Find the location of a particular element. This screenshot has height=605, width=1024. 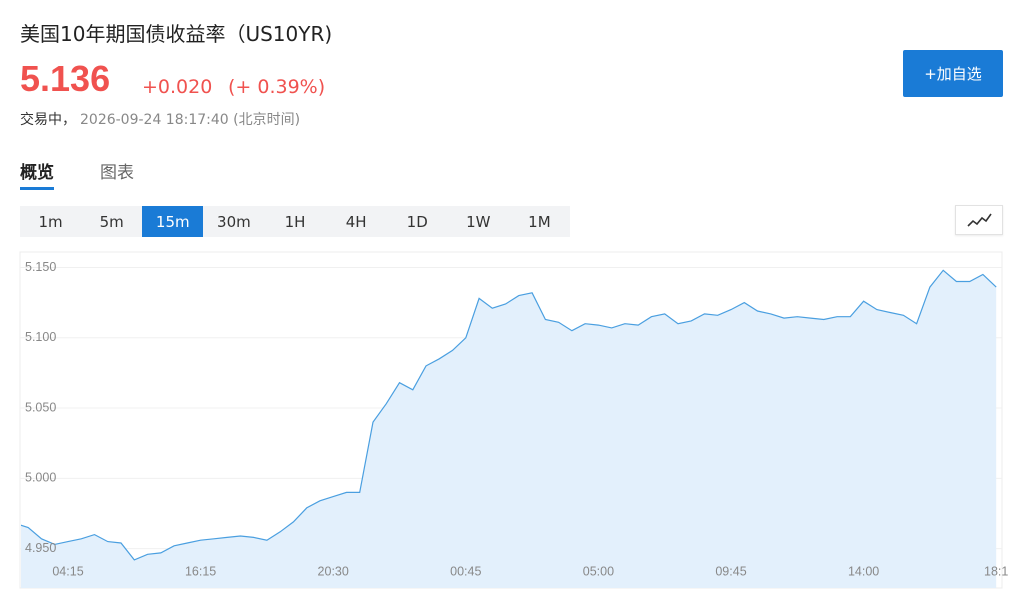

interval-button: 1D is located at coordinates (417, 221).